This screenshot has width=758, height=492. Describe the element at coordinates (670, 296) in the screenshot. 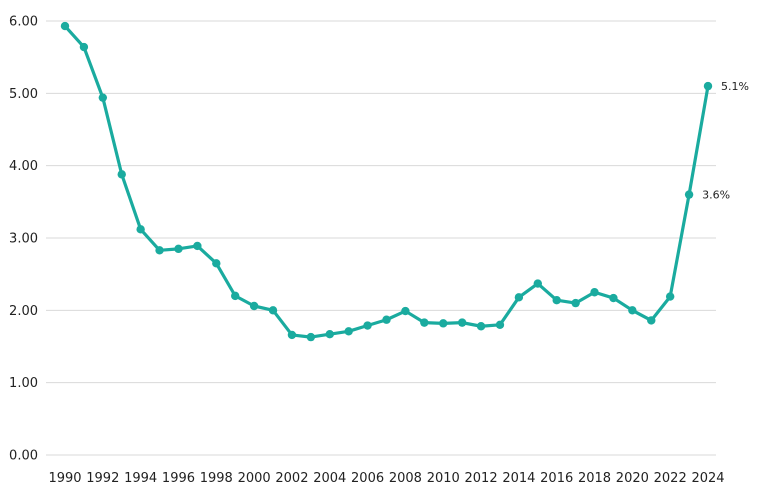

I see `data-point-2022` at that location.